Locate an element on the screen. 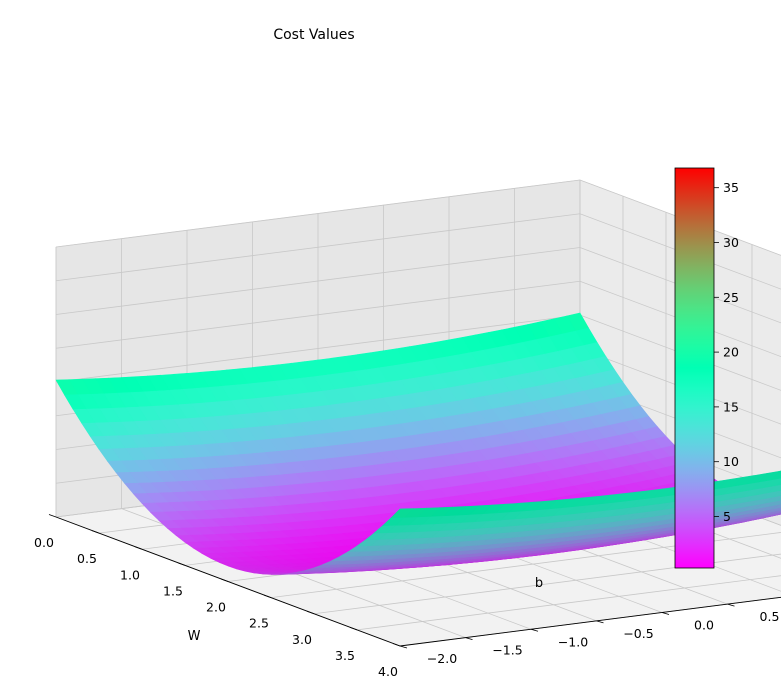  colorbar-tick-label: 35 is located at coordinates (731, 187).